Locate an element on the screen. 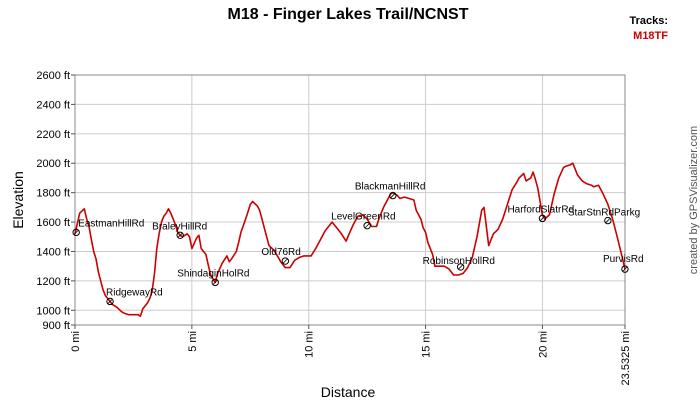  y-tick-label: 1400 ft is located at coordinates (53, 252).